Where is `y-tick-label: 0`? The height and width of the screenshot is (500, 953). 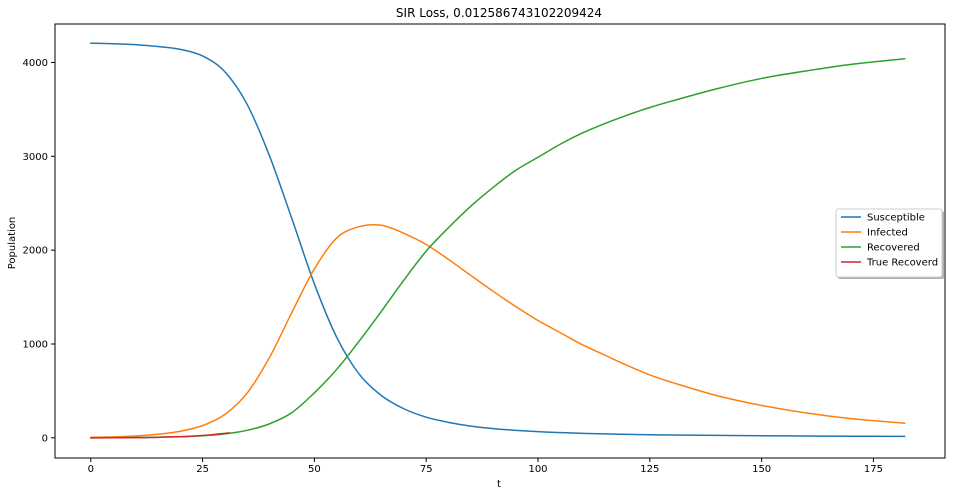 y-tick-label: 0 is located at coordinates (45, 438).